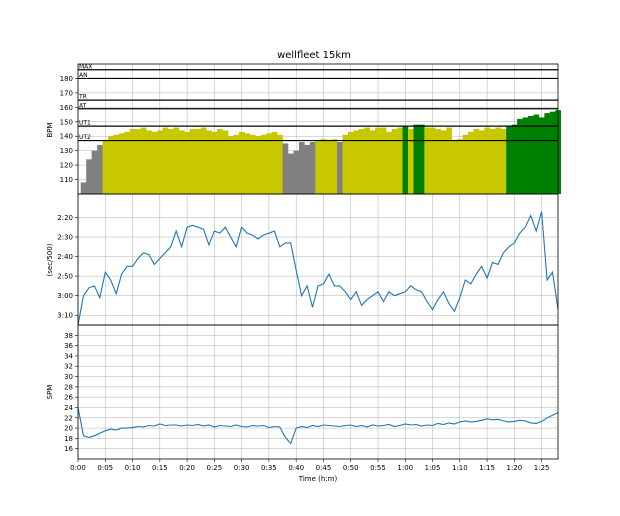  Describe the element at coordinates (65, 316) in the screenshot. I see `y-tick-label: 3:10` at that location.